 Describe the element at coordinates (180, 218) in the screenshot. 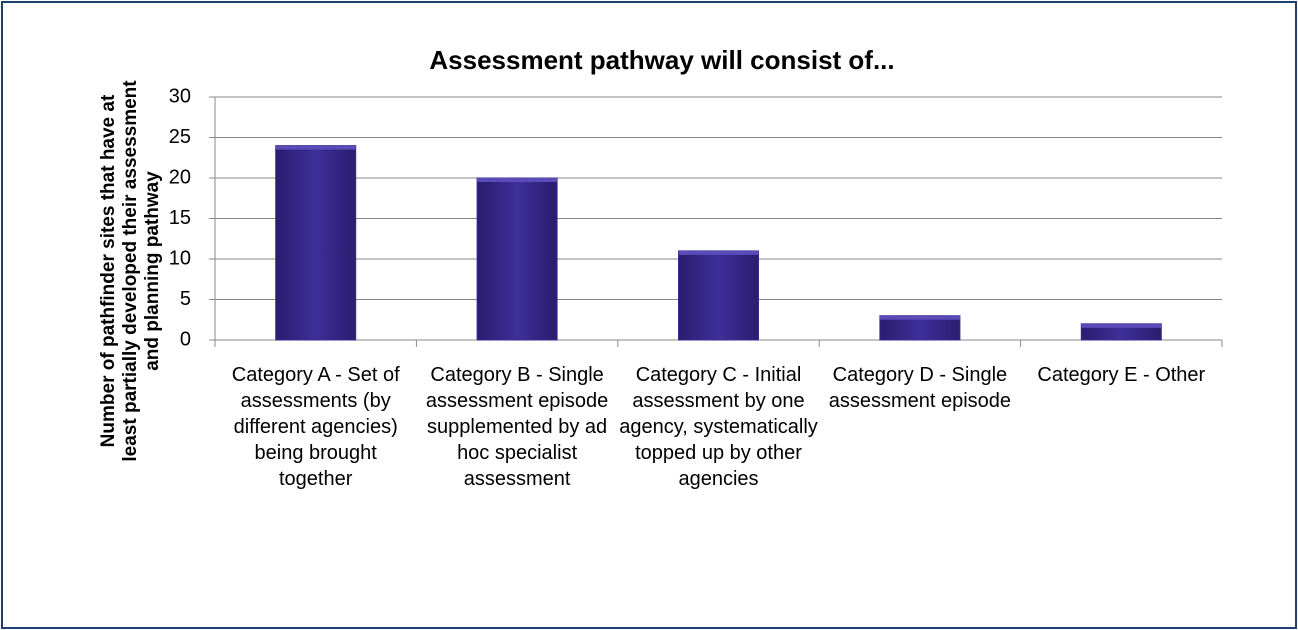

I see `y-tick-label: 15` at that location.